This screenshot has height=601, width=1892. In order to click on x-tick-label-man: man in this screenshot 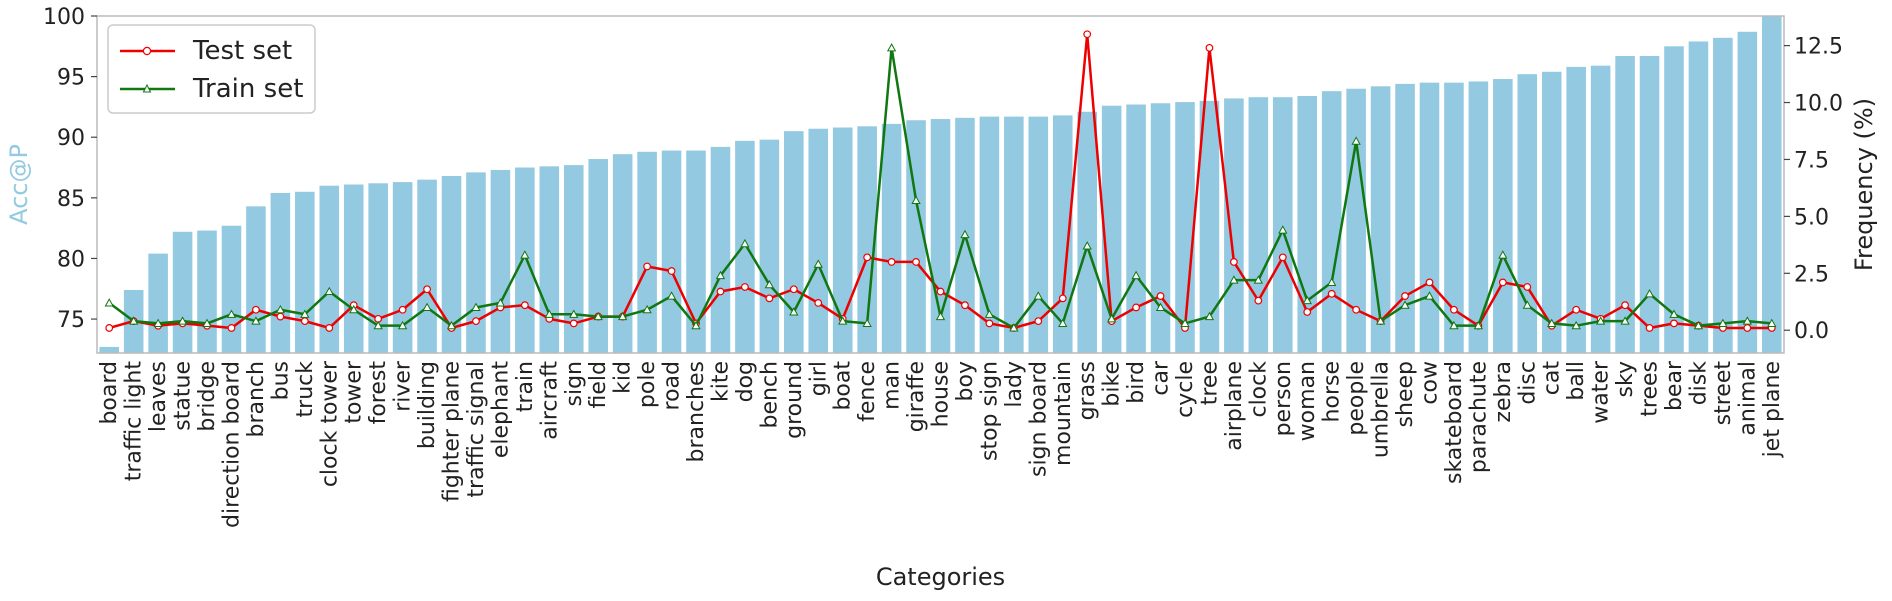, I will do `click(892, 385)`.